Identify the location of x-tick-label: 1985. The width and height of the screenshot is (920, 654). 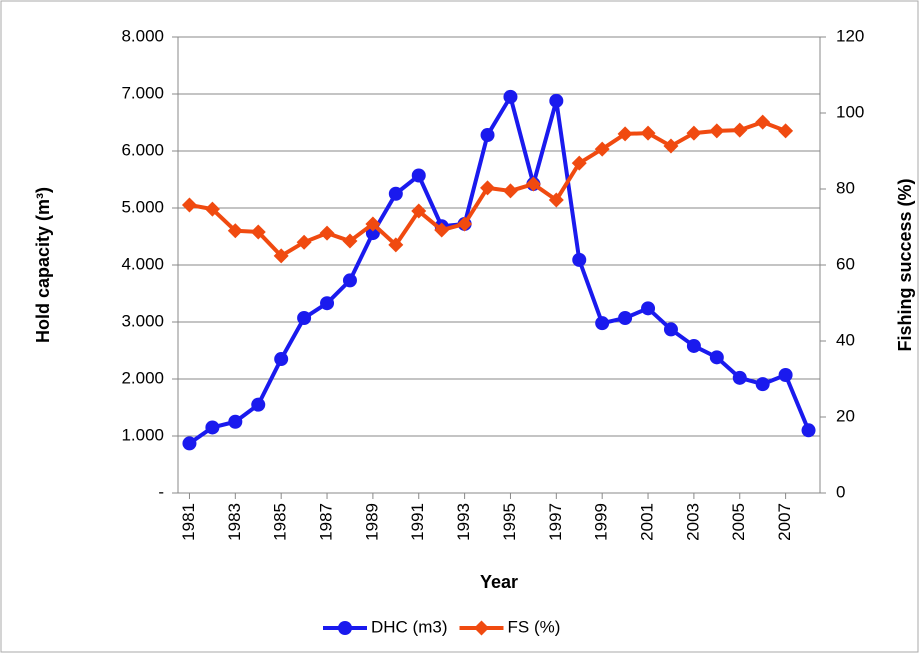
(280, 522).